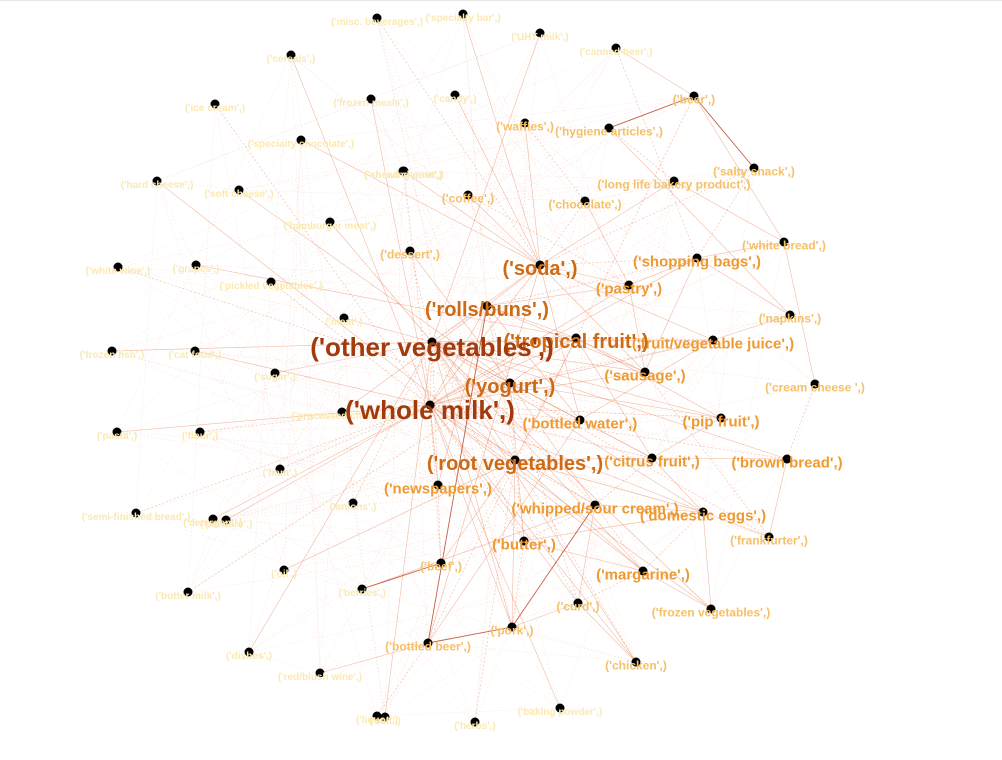 The image size is (1002, 760). What do you see at coordinates (472, 432) in the screenshot?
I see `edge-whole_milk-root_veg` at bounding box center [472, 432].